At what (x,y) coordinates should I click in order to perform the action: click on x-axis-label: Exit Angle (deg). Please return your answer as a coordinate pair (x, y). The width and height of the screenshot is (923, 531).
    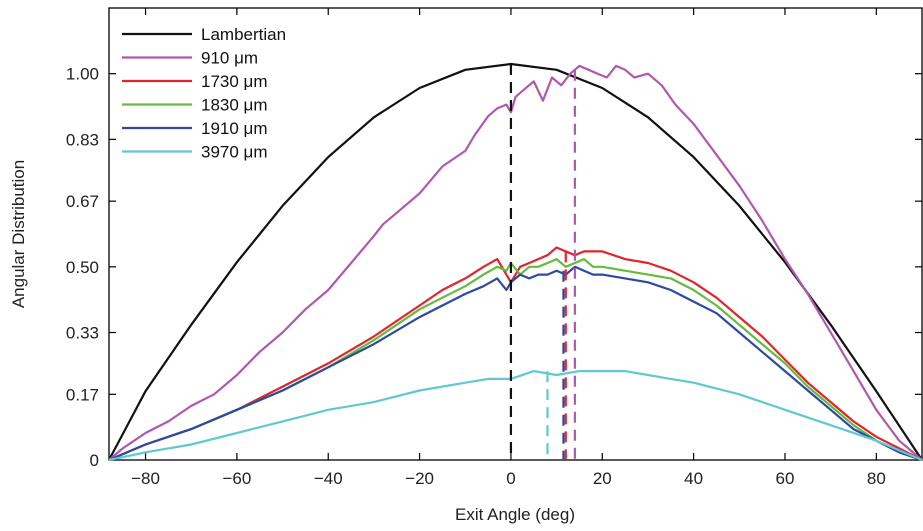
    Looking at the image, I should click on (515, 514).